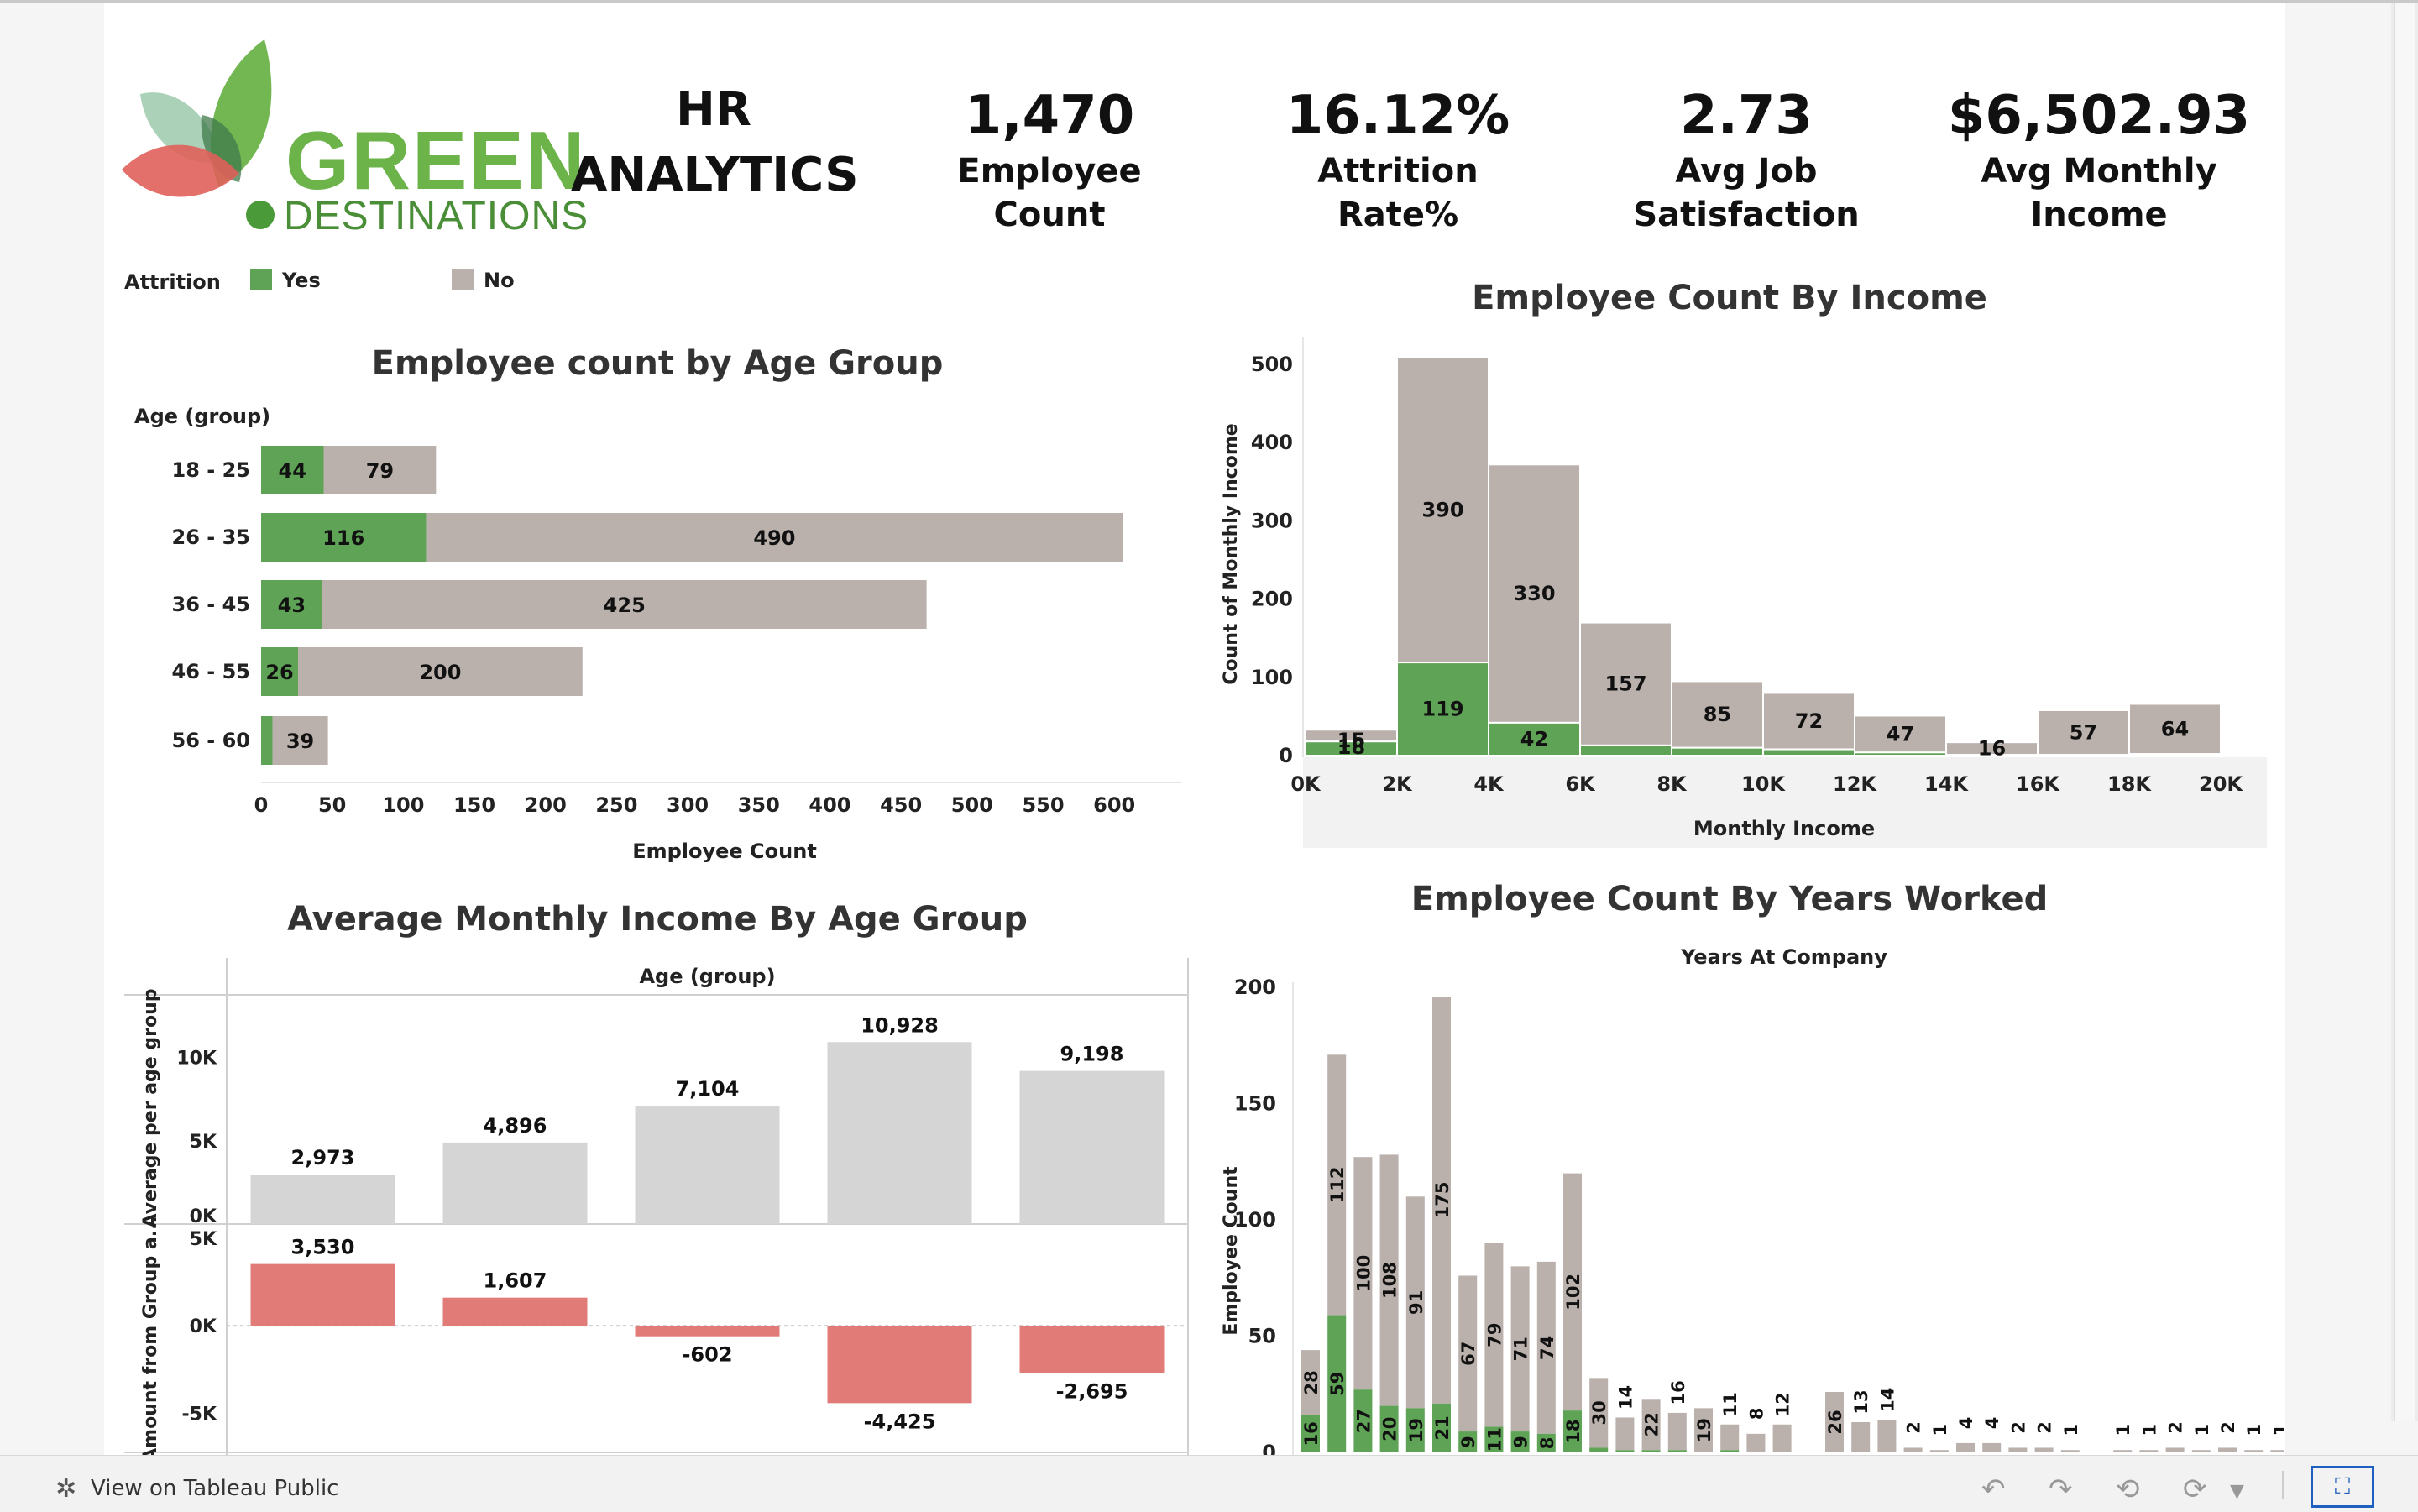 The width and height of the screenshot is (2418, 1512). Describe the element at coordinates (261, 279) in the screenshot. I see `legend-yes-swatch` at that location.